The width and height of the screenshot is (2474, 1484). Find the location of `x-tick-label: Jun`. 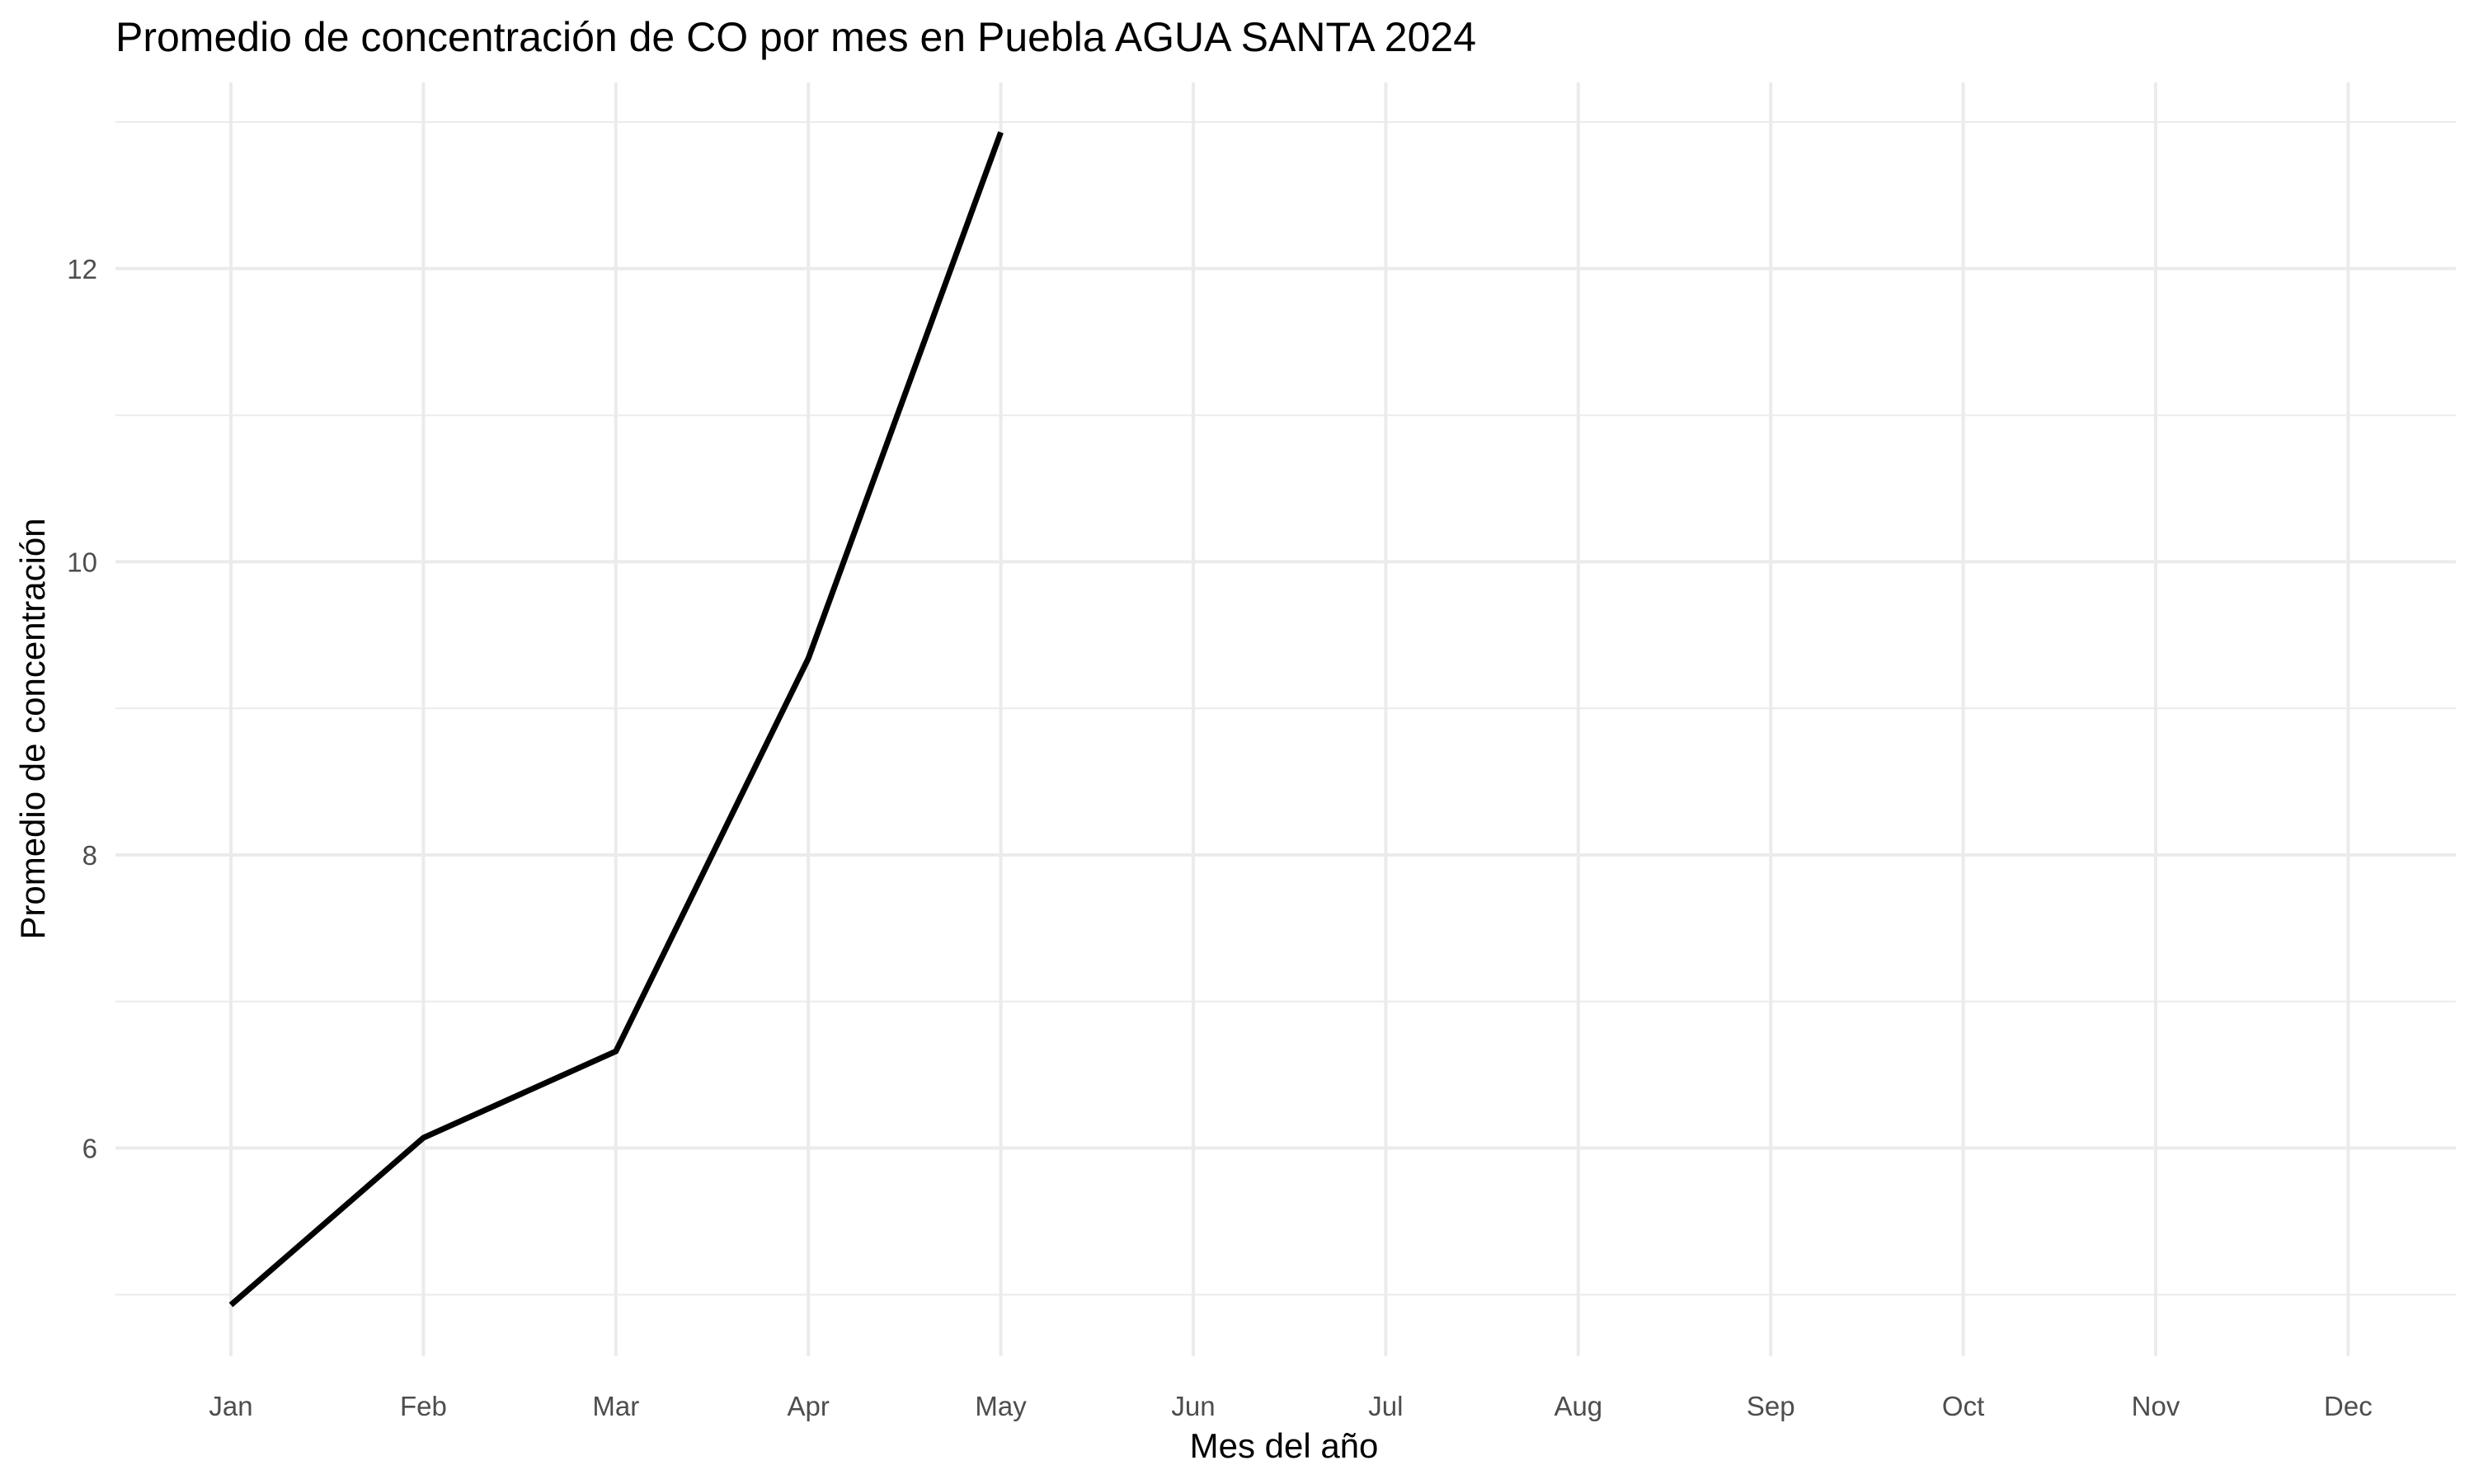

x-tick-label: Jun is located at coordinates (1193, 1406).